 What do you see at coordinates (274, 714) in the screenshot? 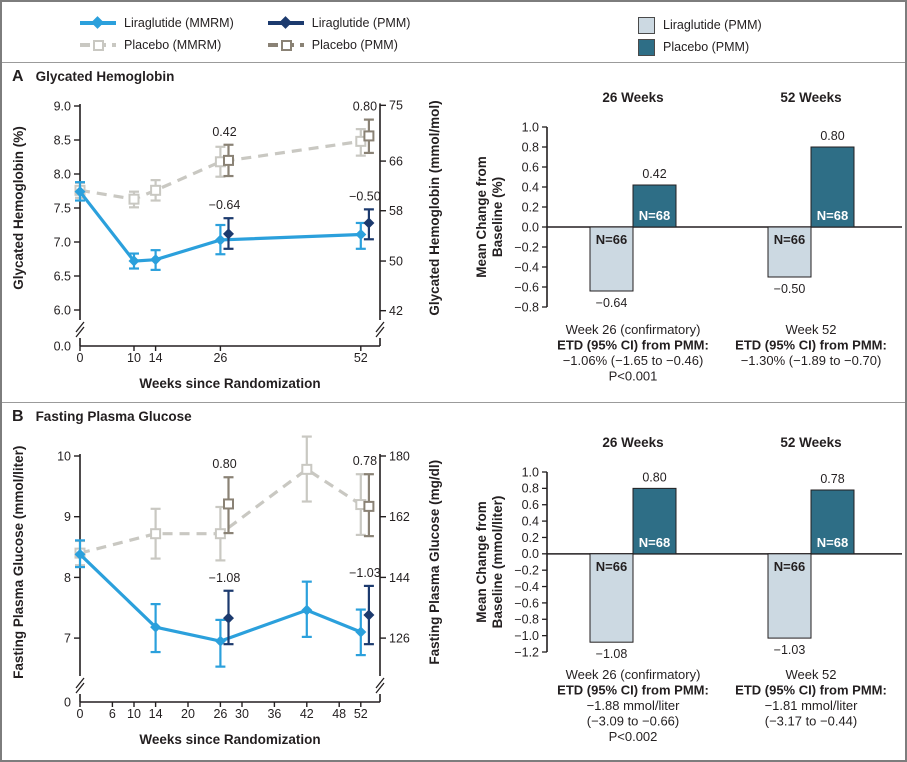
I see `svg-text: 36` at bounding box center [274, 714].